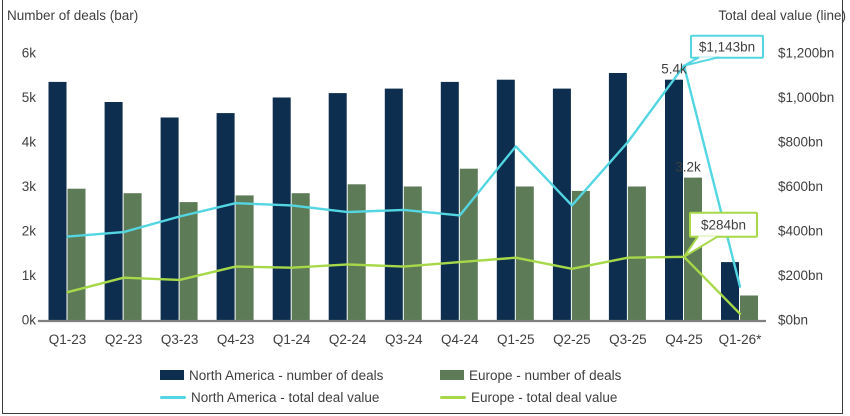 The width and height of the screenshot is (850, 416). What do you see at coordinates (124, 339) in the screenshot?
I see `x-axis-tick-label: Q2-23` at bounding box center [124, 339].